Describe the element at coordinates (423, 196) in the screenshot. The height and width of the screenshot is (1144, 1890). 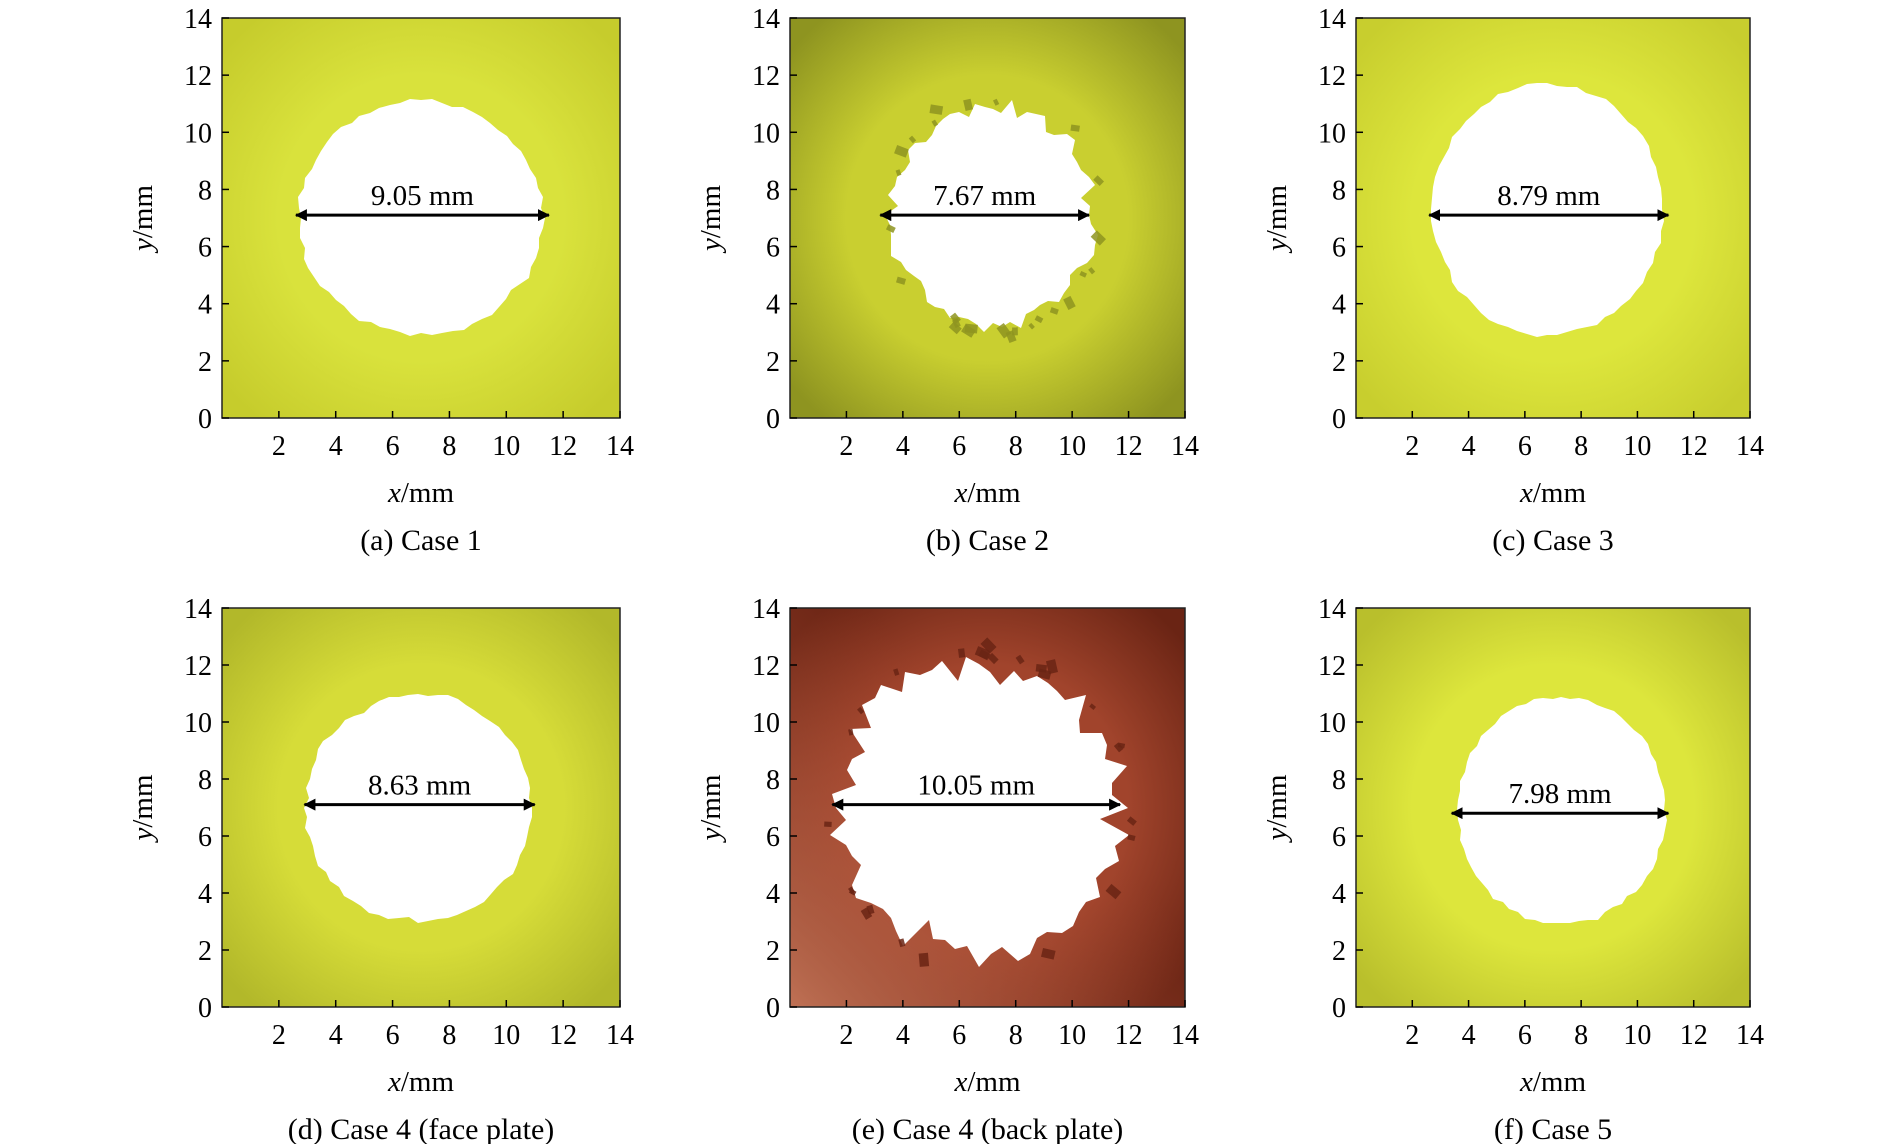
I see `dimension-label: 9.05 mm` at that location.